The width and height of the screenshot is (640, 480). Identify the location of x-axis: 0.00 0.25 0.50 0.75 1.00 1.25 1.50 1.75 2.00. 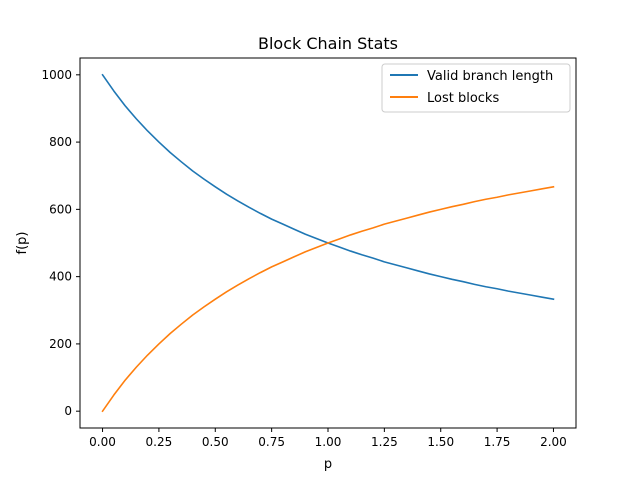
(328, 438).